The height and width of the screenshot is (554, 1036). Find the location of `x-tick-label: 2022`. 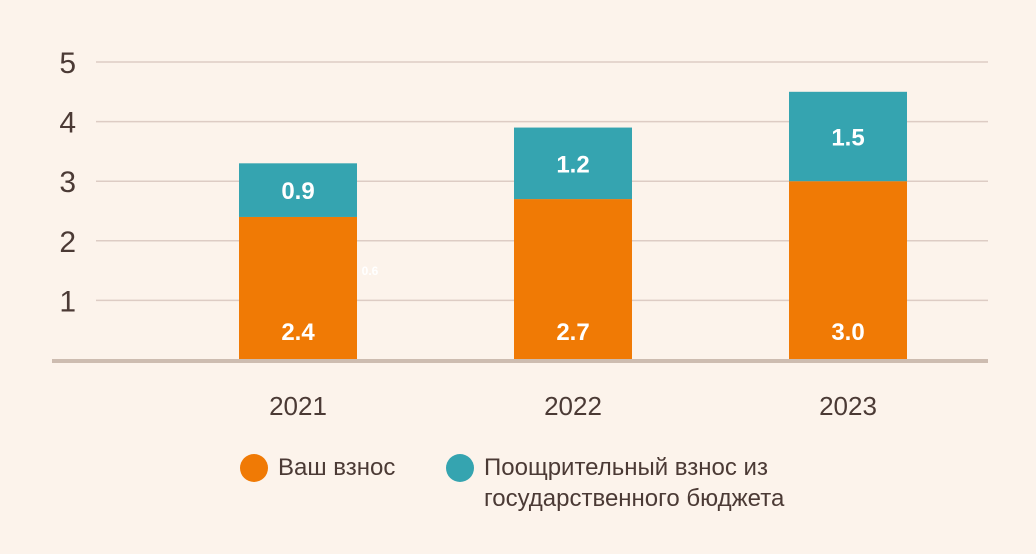

x-tick-label: 2022 is located at coordinates (573, 406).